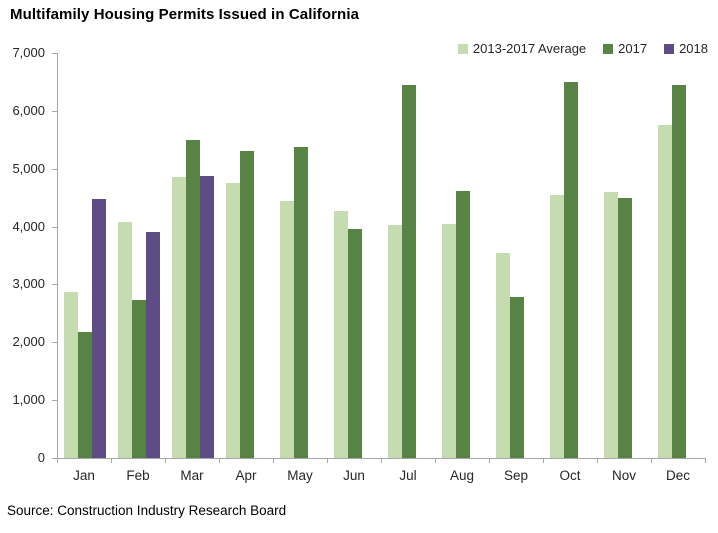 Image resolution: width=718 pixels, height=533 pixels. I want to click on x-axis-labels: Jan Feb Mar Apr May Jun Jul Aug Sep Oct Nov Dec, so click(381, 475).